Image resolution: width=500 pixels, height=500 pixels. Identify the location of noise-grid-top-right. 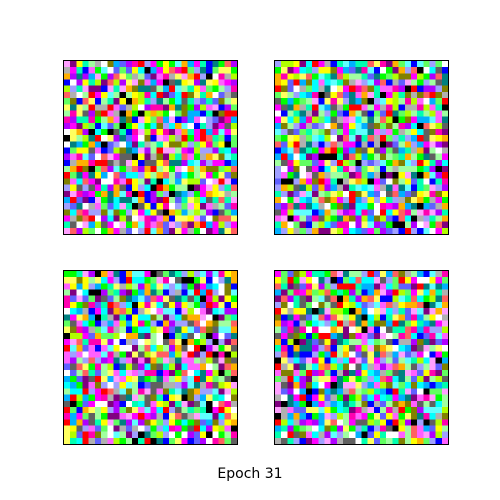
(361, 147).